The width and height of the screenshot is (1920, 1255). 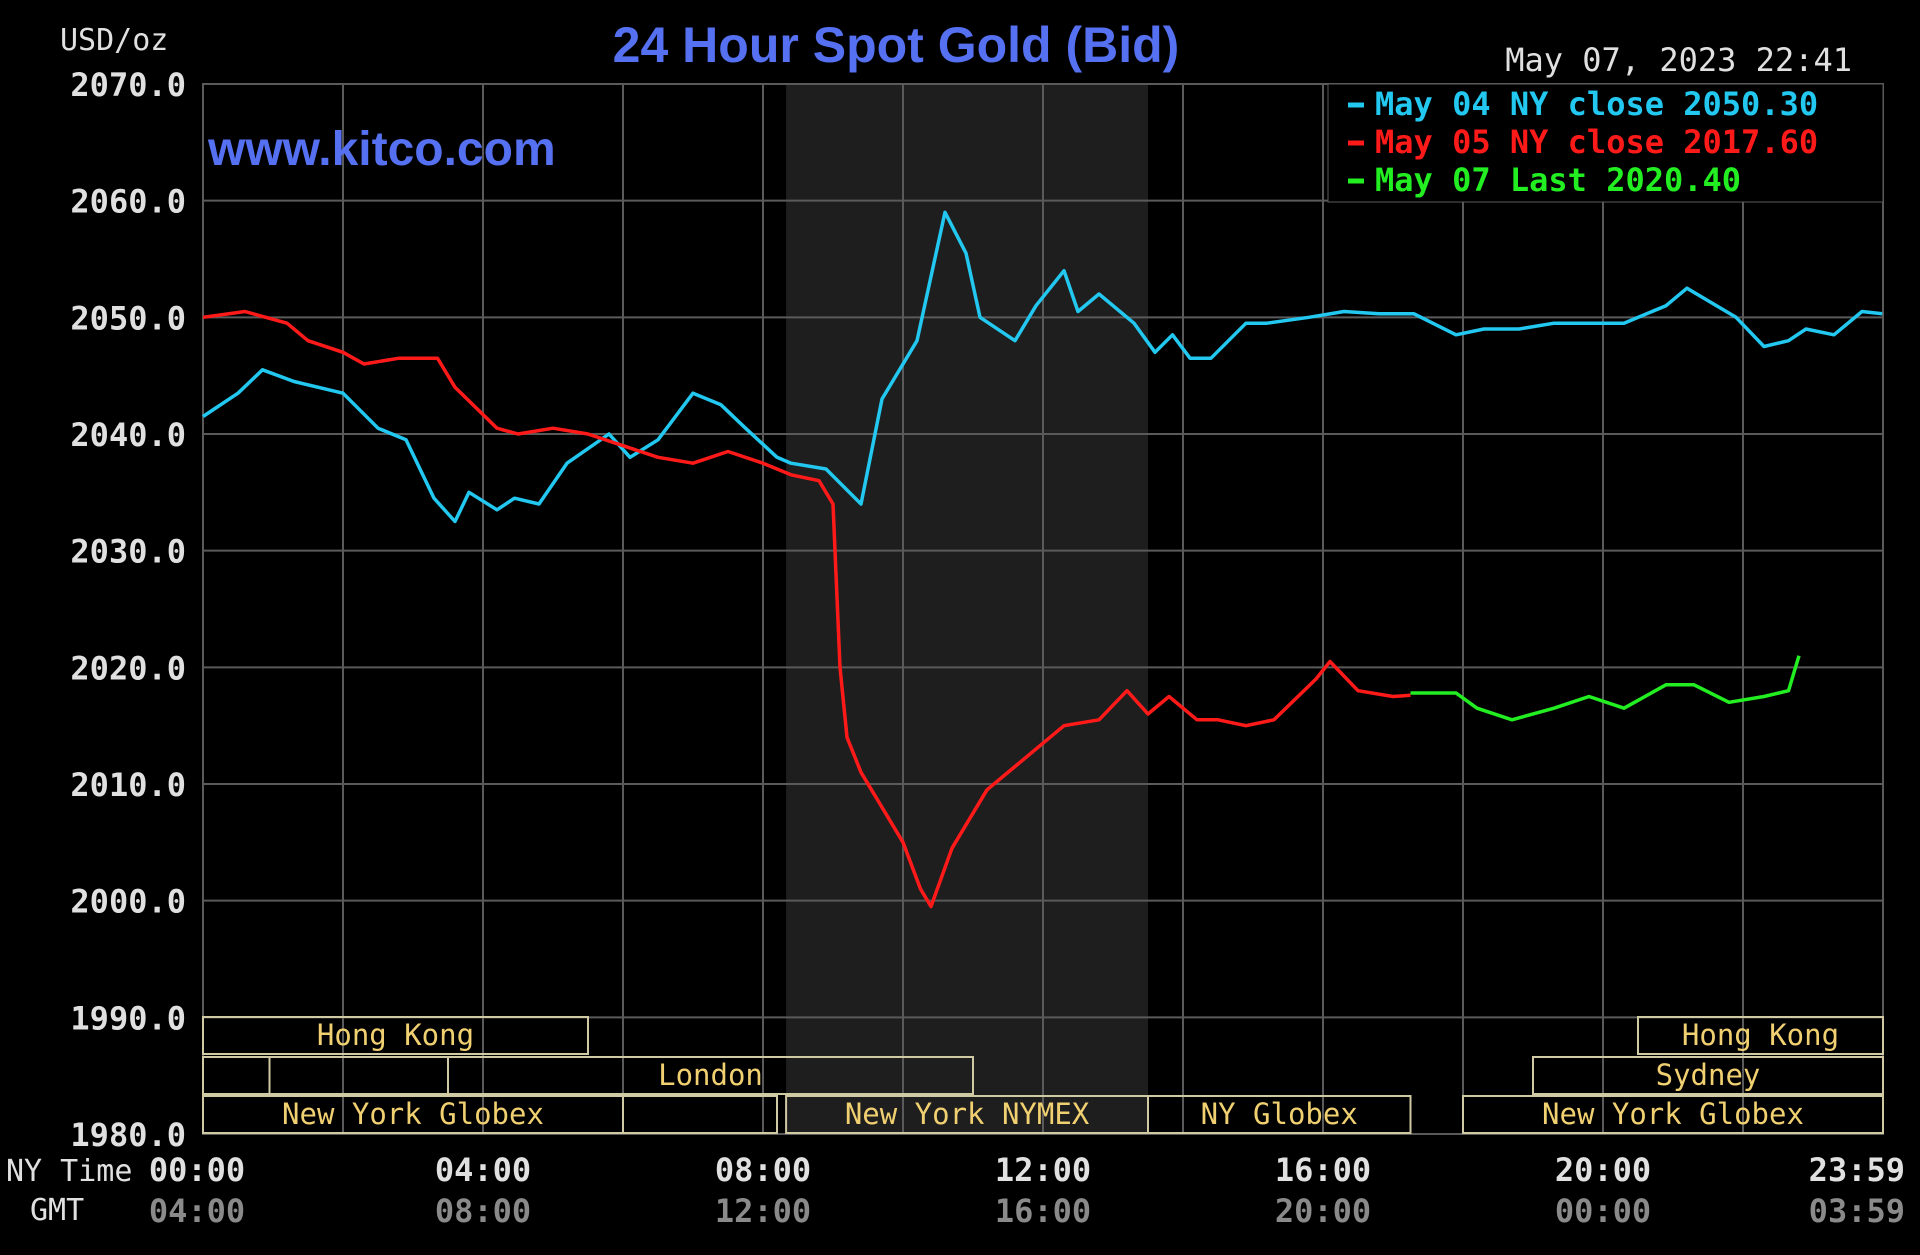 What do you see at coordinates (1558, 180) in the screenshot?
I see `legend-entry: May 07 Last 2020.40` at bounding box center [1558, 180].